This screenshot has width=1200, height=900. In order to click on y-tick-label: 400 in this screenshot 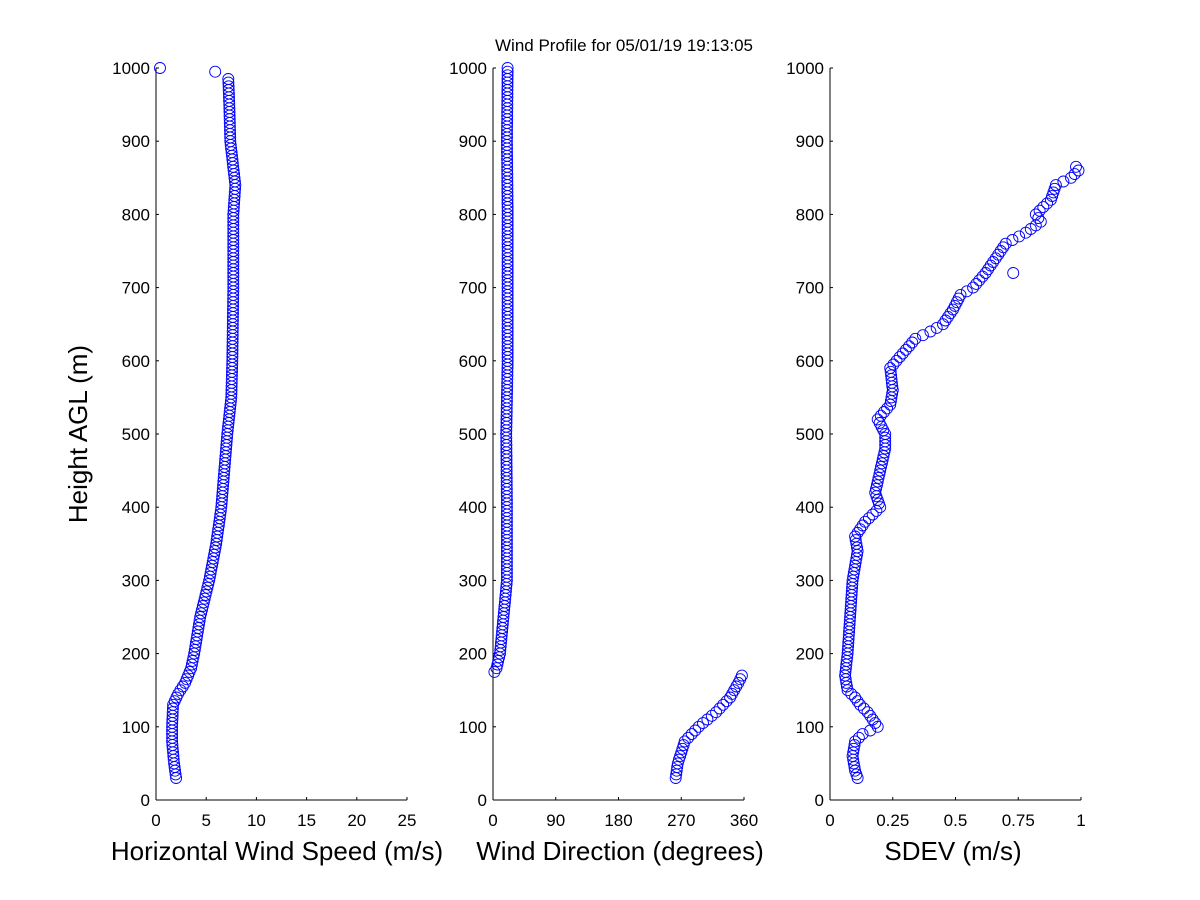, I will do `click(136, 507)`.